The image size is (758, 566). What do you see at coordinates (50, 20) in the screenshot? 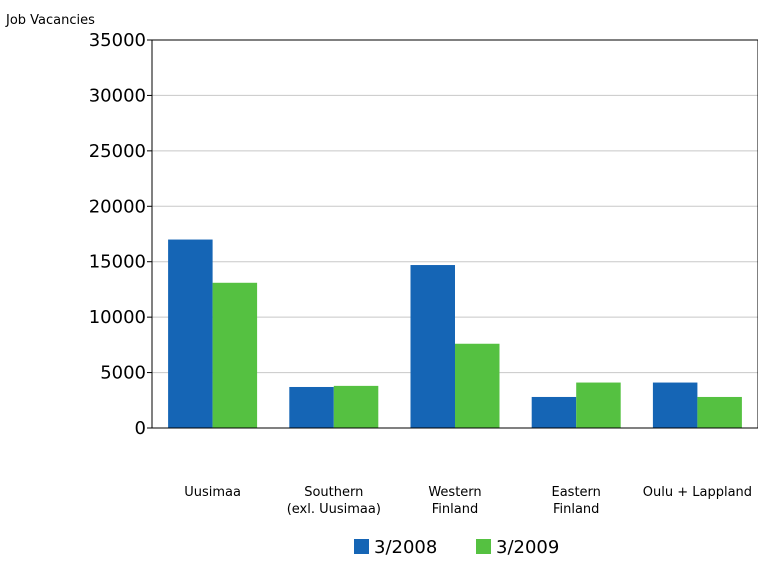
I see `y-axis-label: Job Vacancies` at bounding box center [50, 20].